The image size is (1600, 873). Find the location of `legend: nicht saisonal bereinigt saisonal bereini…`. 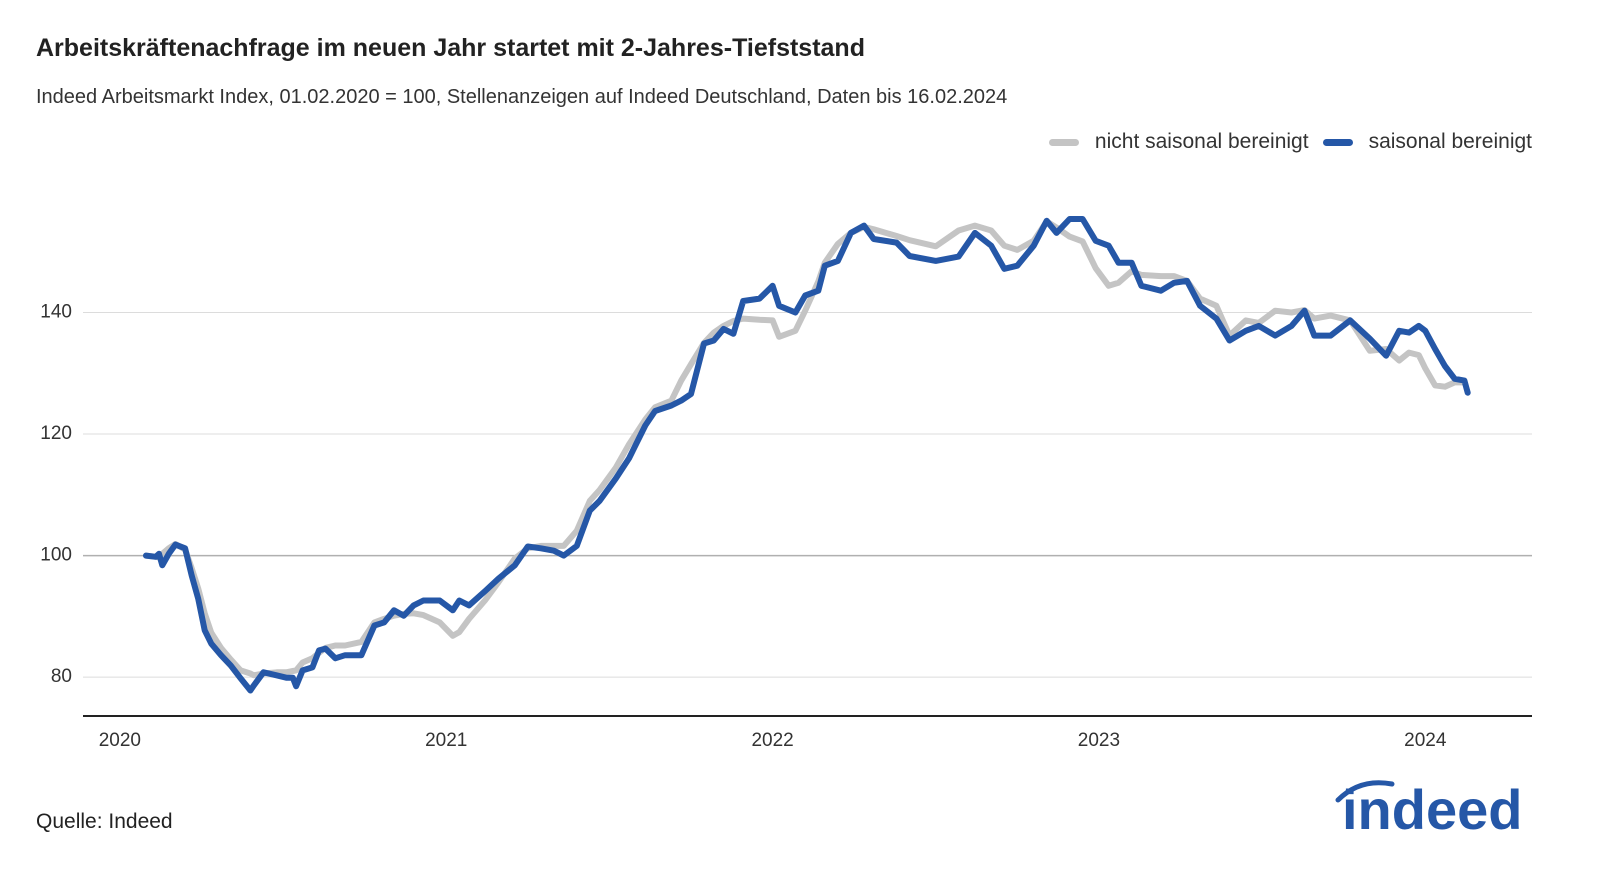

legend: nicht saisonal bereinigt saisonal bereini… is located at coordinates (1290, 142).